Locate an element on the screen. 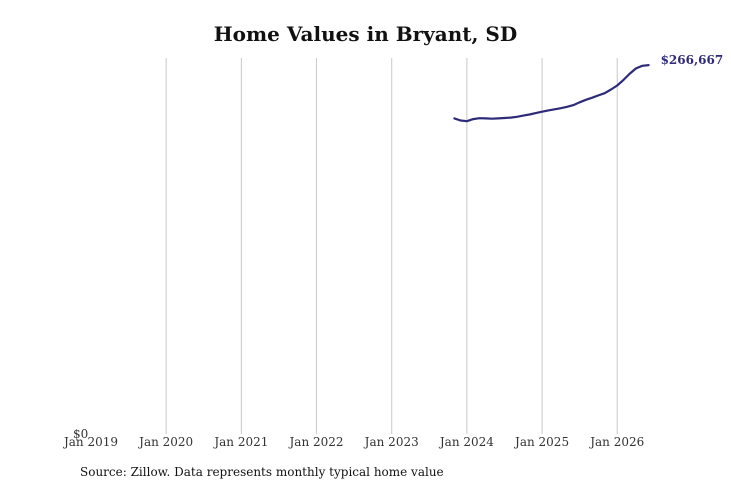 This screenshot has height=487, width=731. x-tick-label: Jan 2021 is located at coordinates (240, 442).